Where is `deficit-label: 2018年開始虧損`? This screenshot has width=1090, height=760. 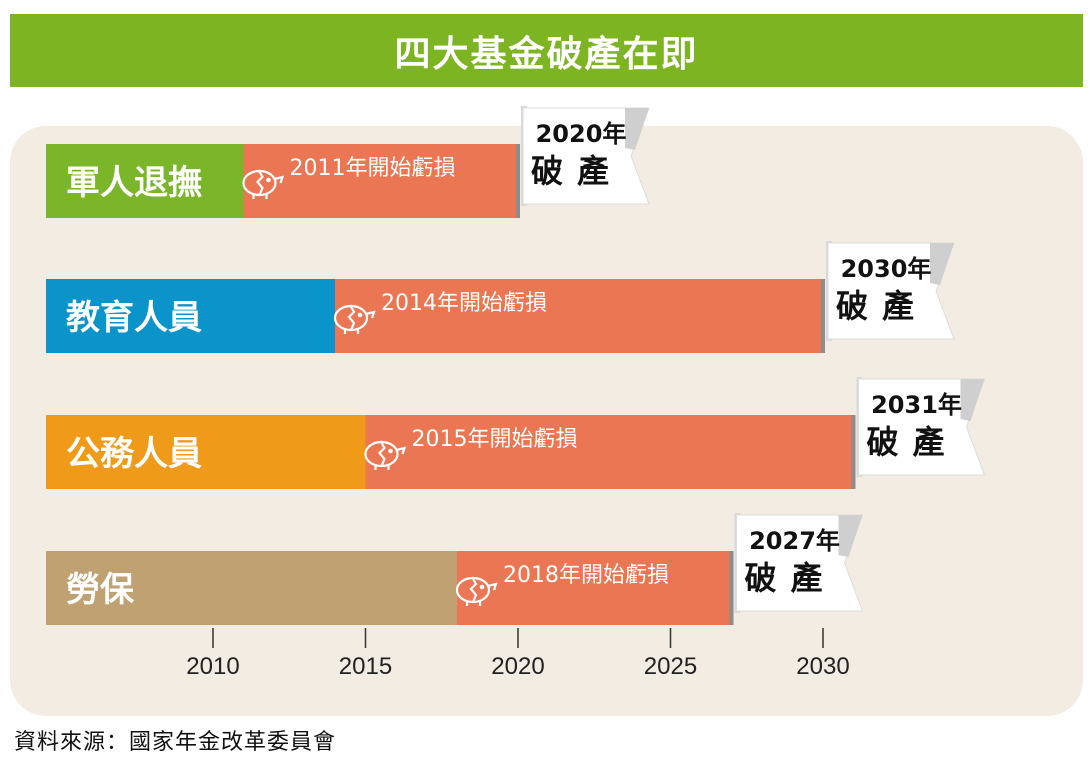
deficit-label: 2018年開始虧損 is located at coordinates (586, 575).